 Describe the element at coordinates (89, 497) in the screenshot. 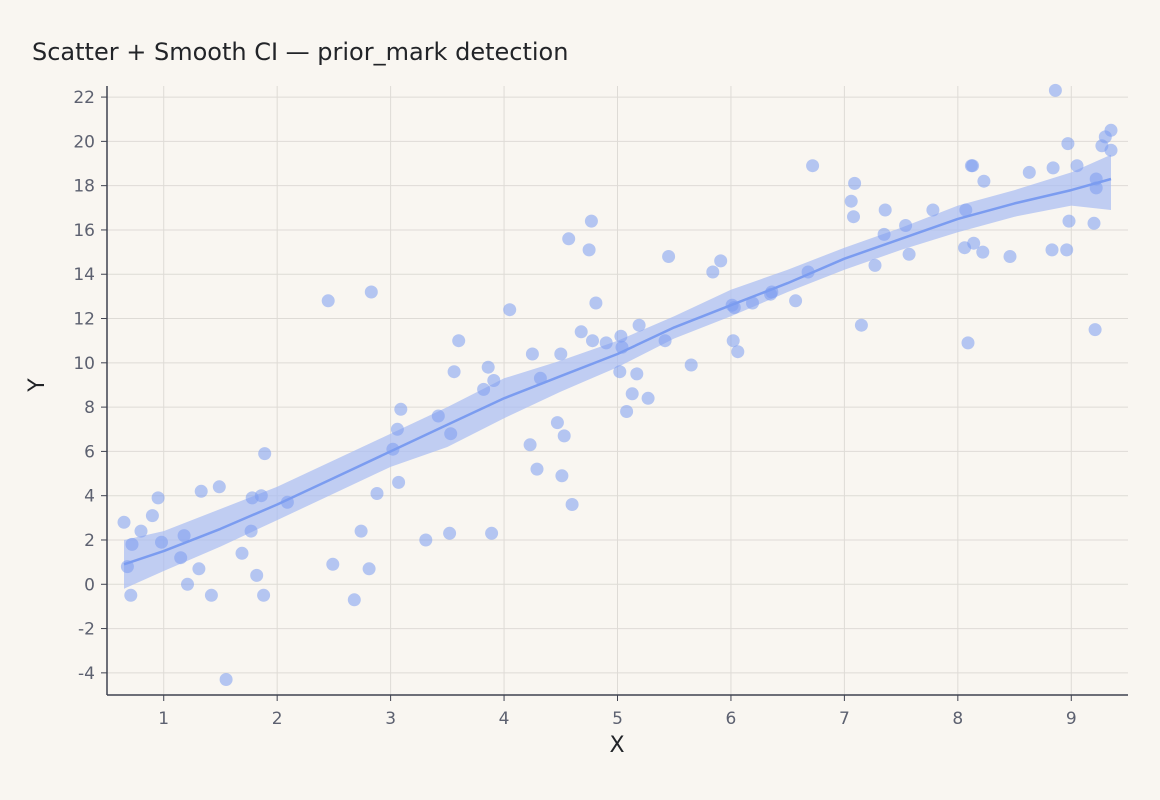

I see `y-tick-label: 4` at that location.